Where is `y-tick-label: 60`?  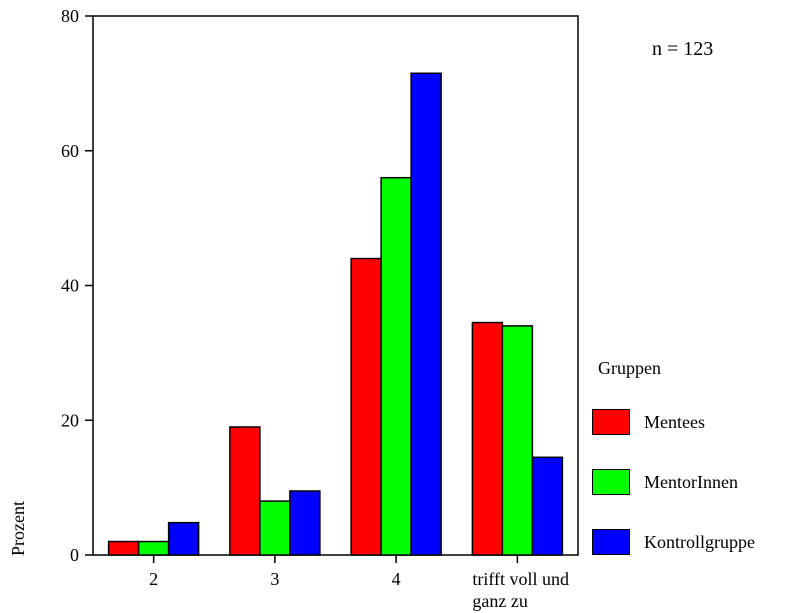 y-tick-label: 60 is located at coordinates (70, 151).